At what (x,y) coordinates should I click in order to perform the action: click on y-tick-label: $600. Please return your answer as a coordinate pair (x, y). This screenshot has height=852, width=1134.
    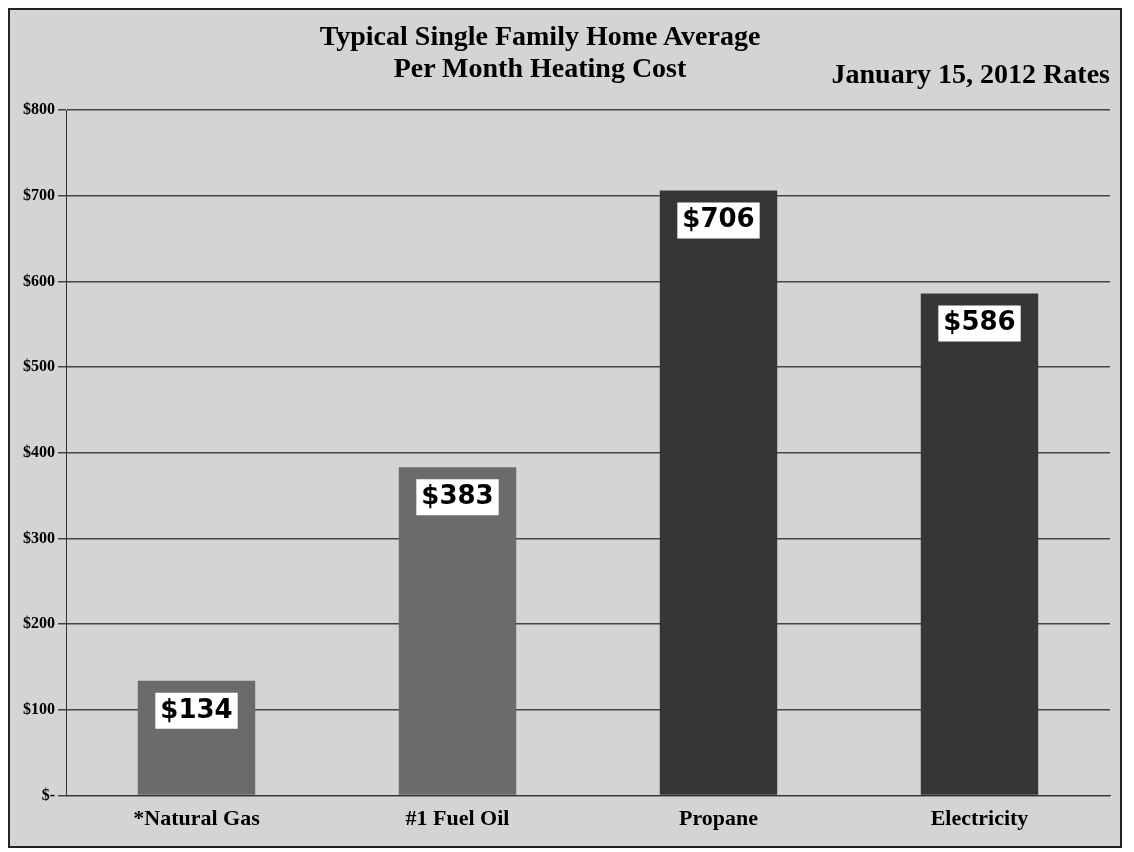
    Looking at the image, I should click on (39, 280).